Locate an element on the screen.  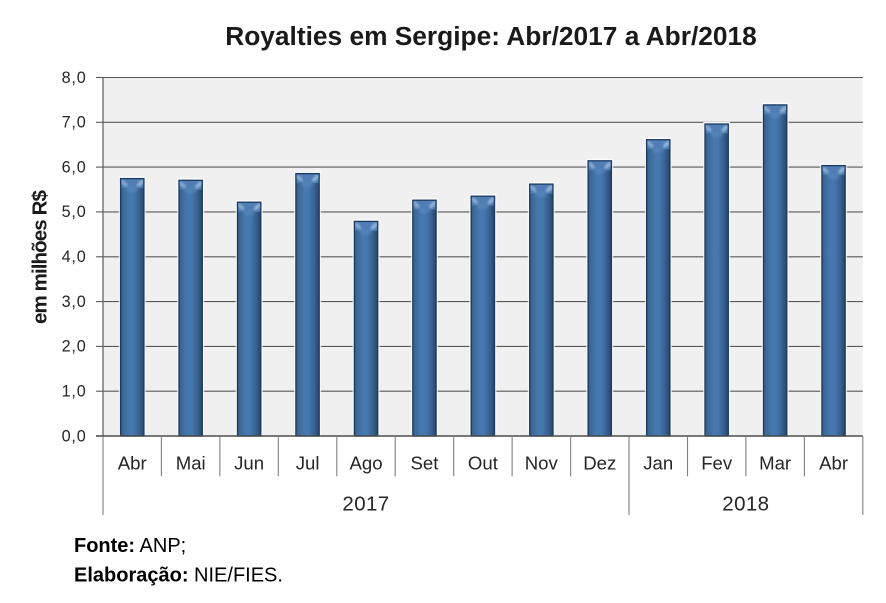
svg-text: Mai is located at coordinates (191, 463).